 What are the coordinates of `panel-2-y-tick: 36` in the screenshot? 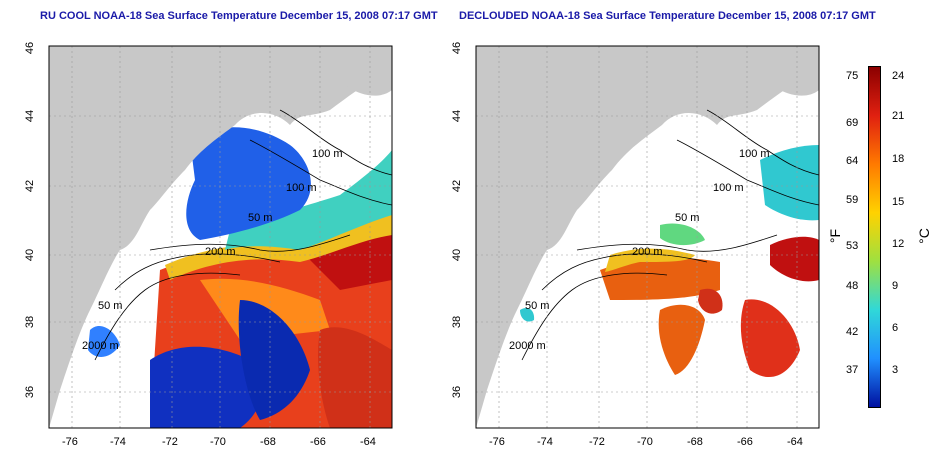 It's located at (457, 392).